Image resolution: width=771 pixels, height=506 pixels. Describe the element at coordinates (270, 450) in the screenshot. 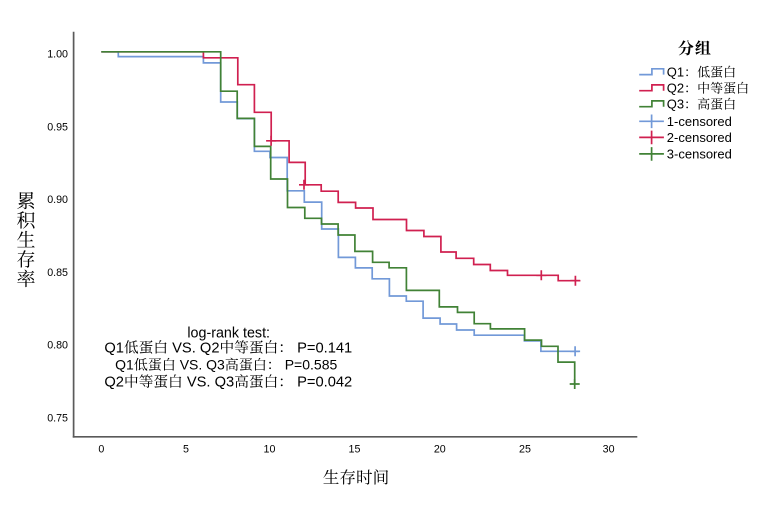

I see `svg-text: 10` at that location.